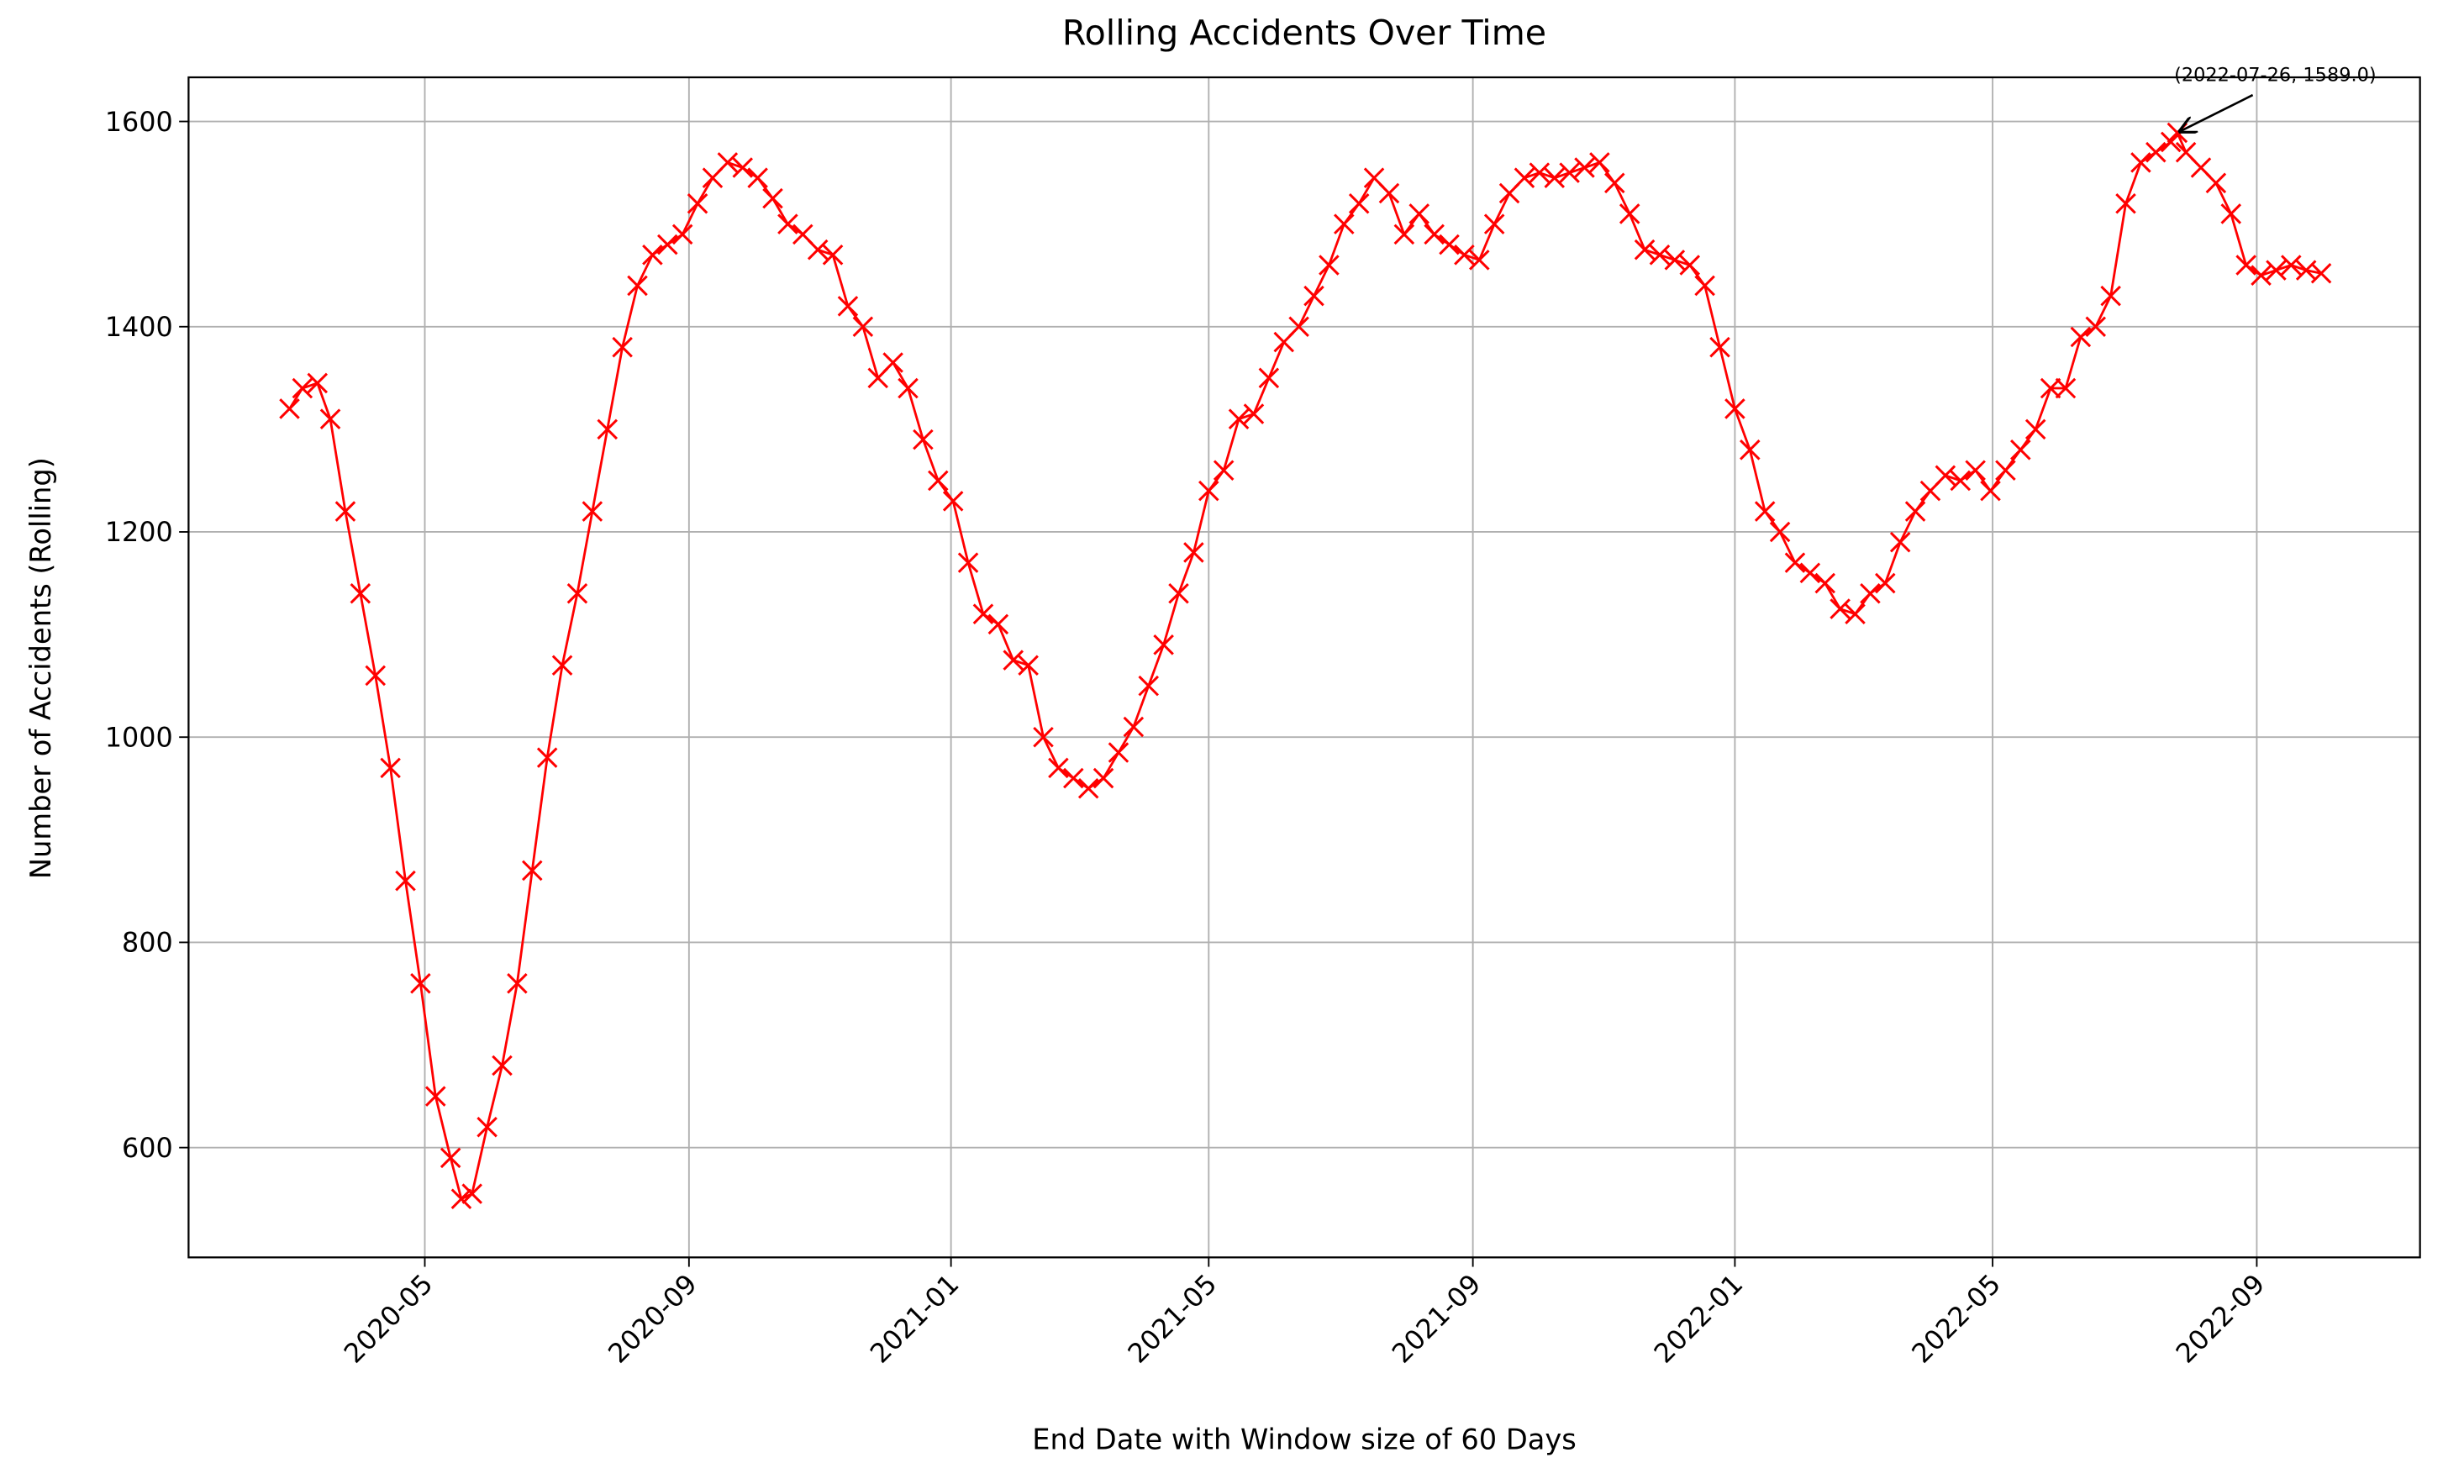 The image size is (2464, 1484). Describe the element at coordinates (139, 328) in the screenshot. I see `y-tick-label: 1400` at that location.